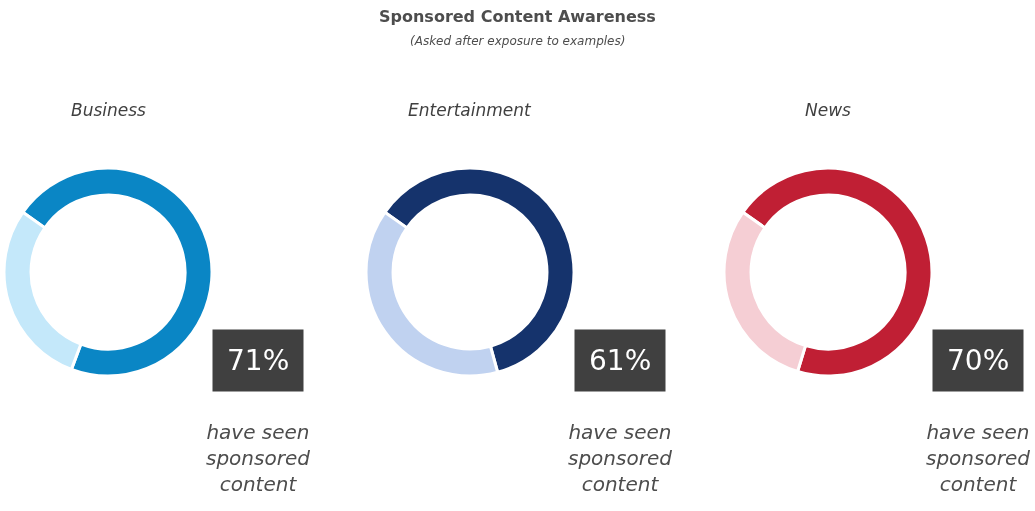  Describe the element at coordinates (828, 110) in the screenshot. I see `chart-title: News` at that location.